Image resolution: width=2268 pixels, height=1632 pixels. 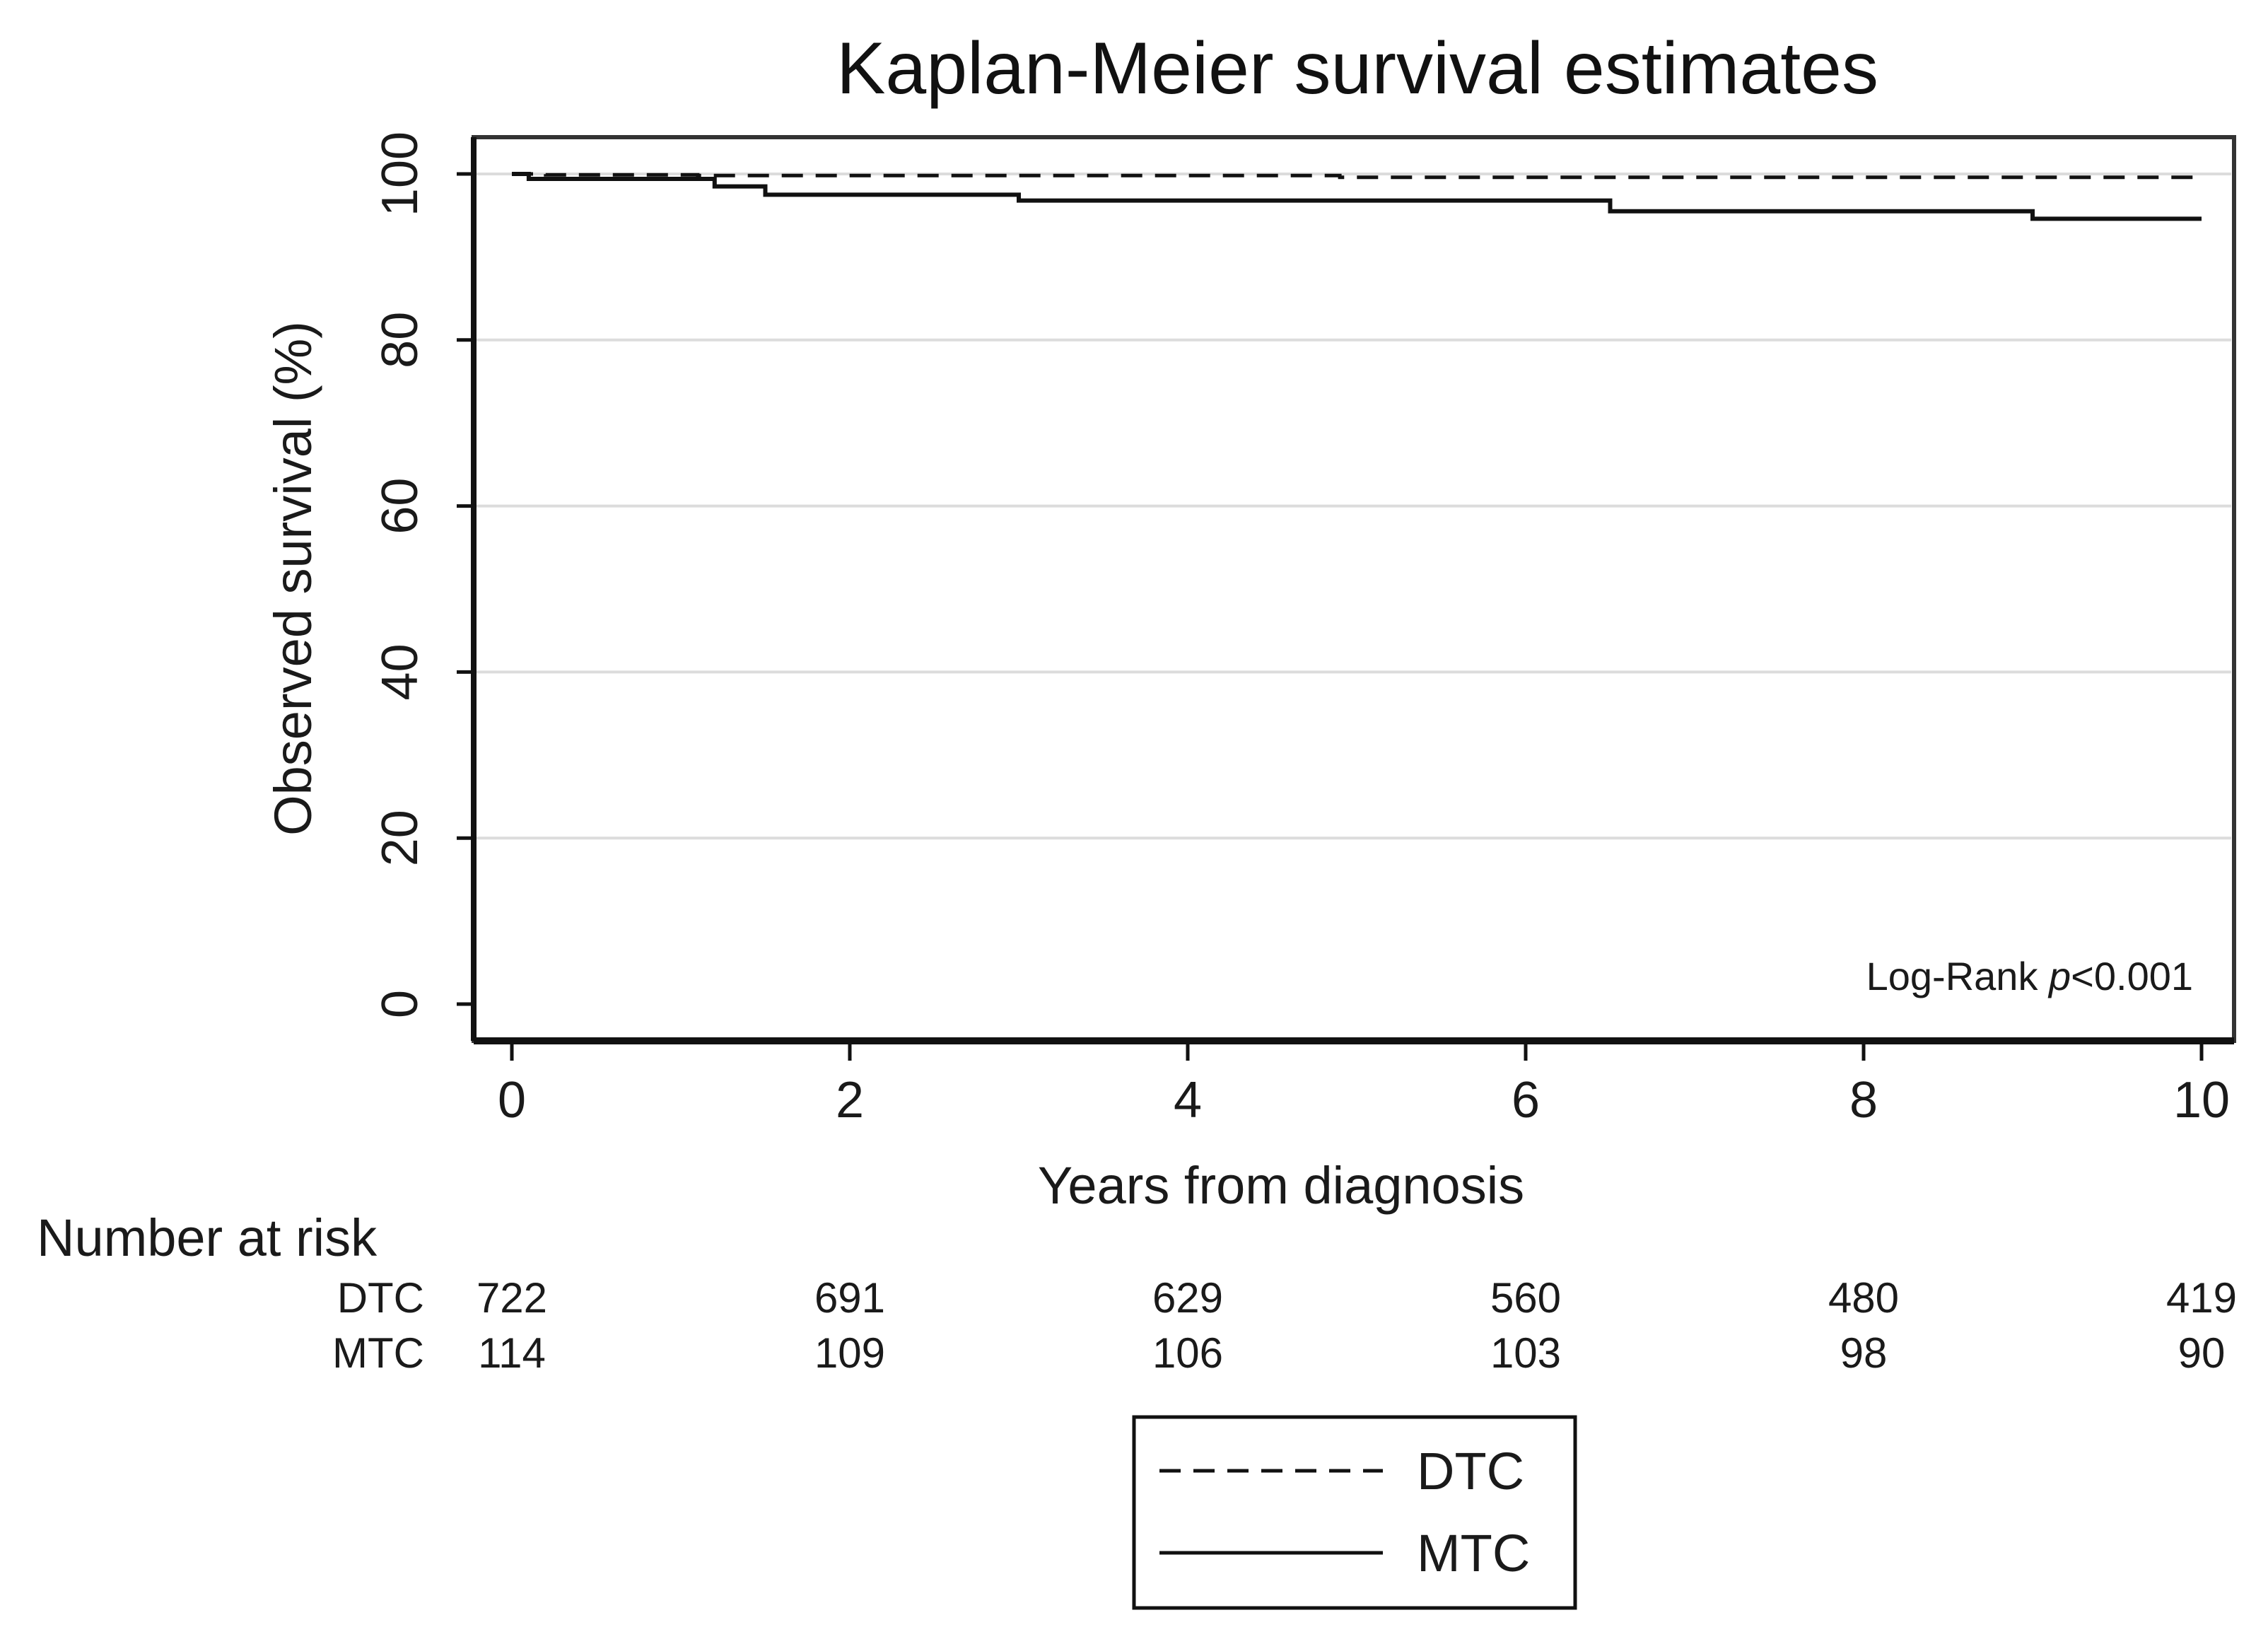 What do you see at coordinates (2029, 976) in the screenshot?
I see `log-rank-annotation: Log-Rank p<0.001` at bounding box center [2029, 976].